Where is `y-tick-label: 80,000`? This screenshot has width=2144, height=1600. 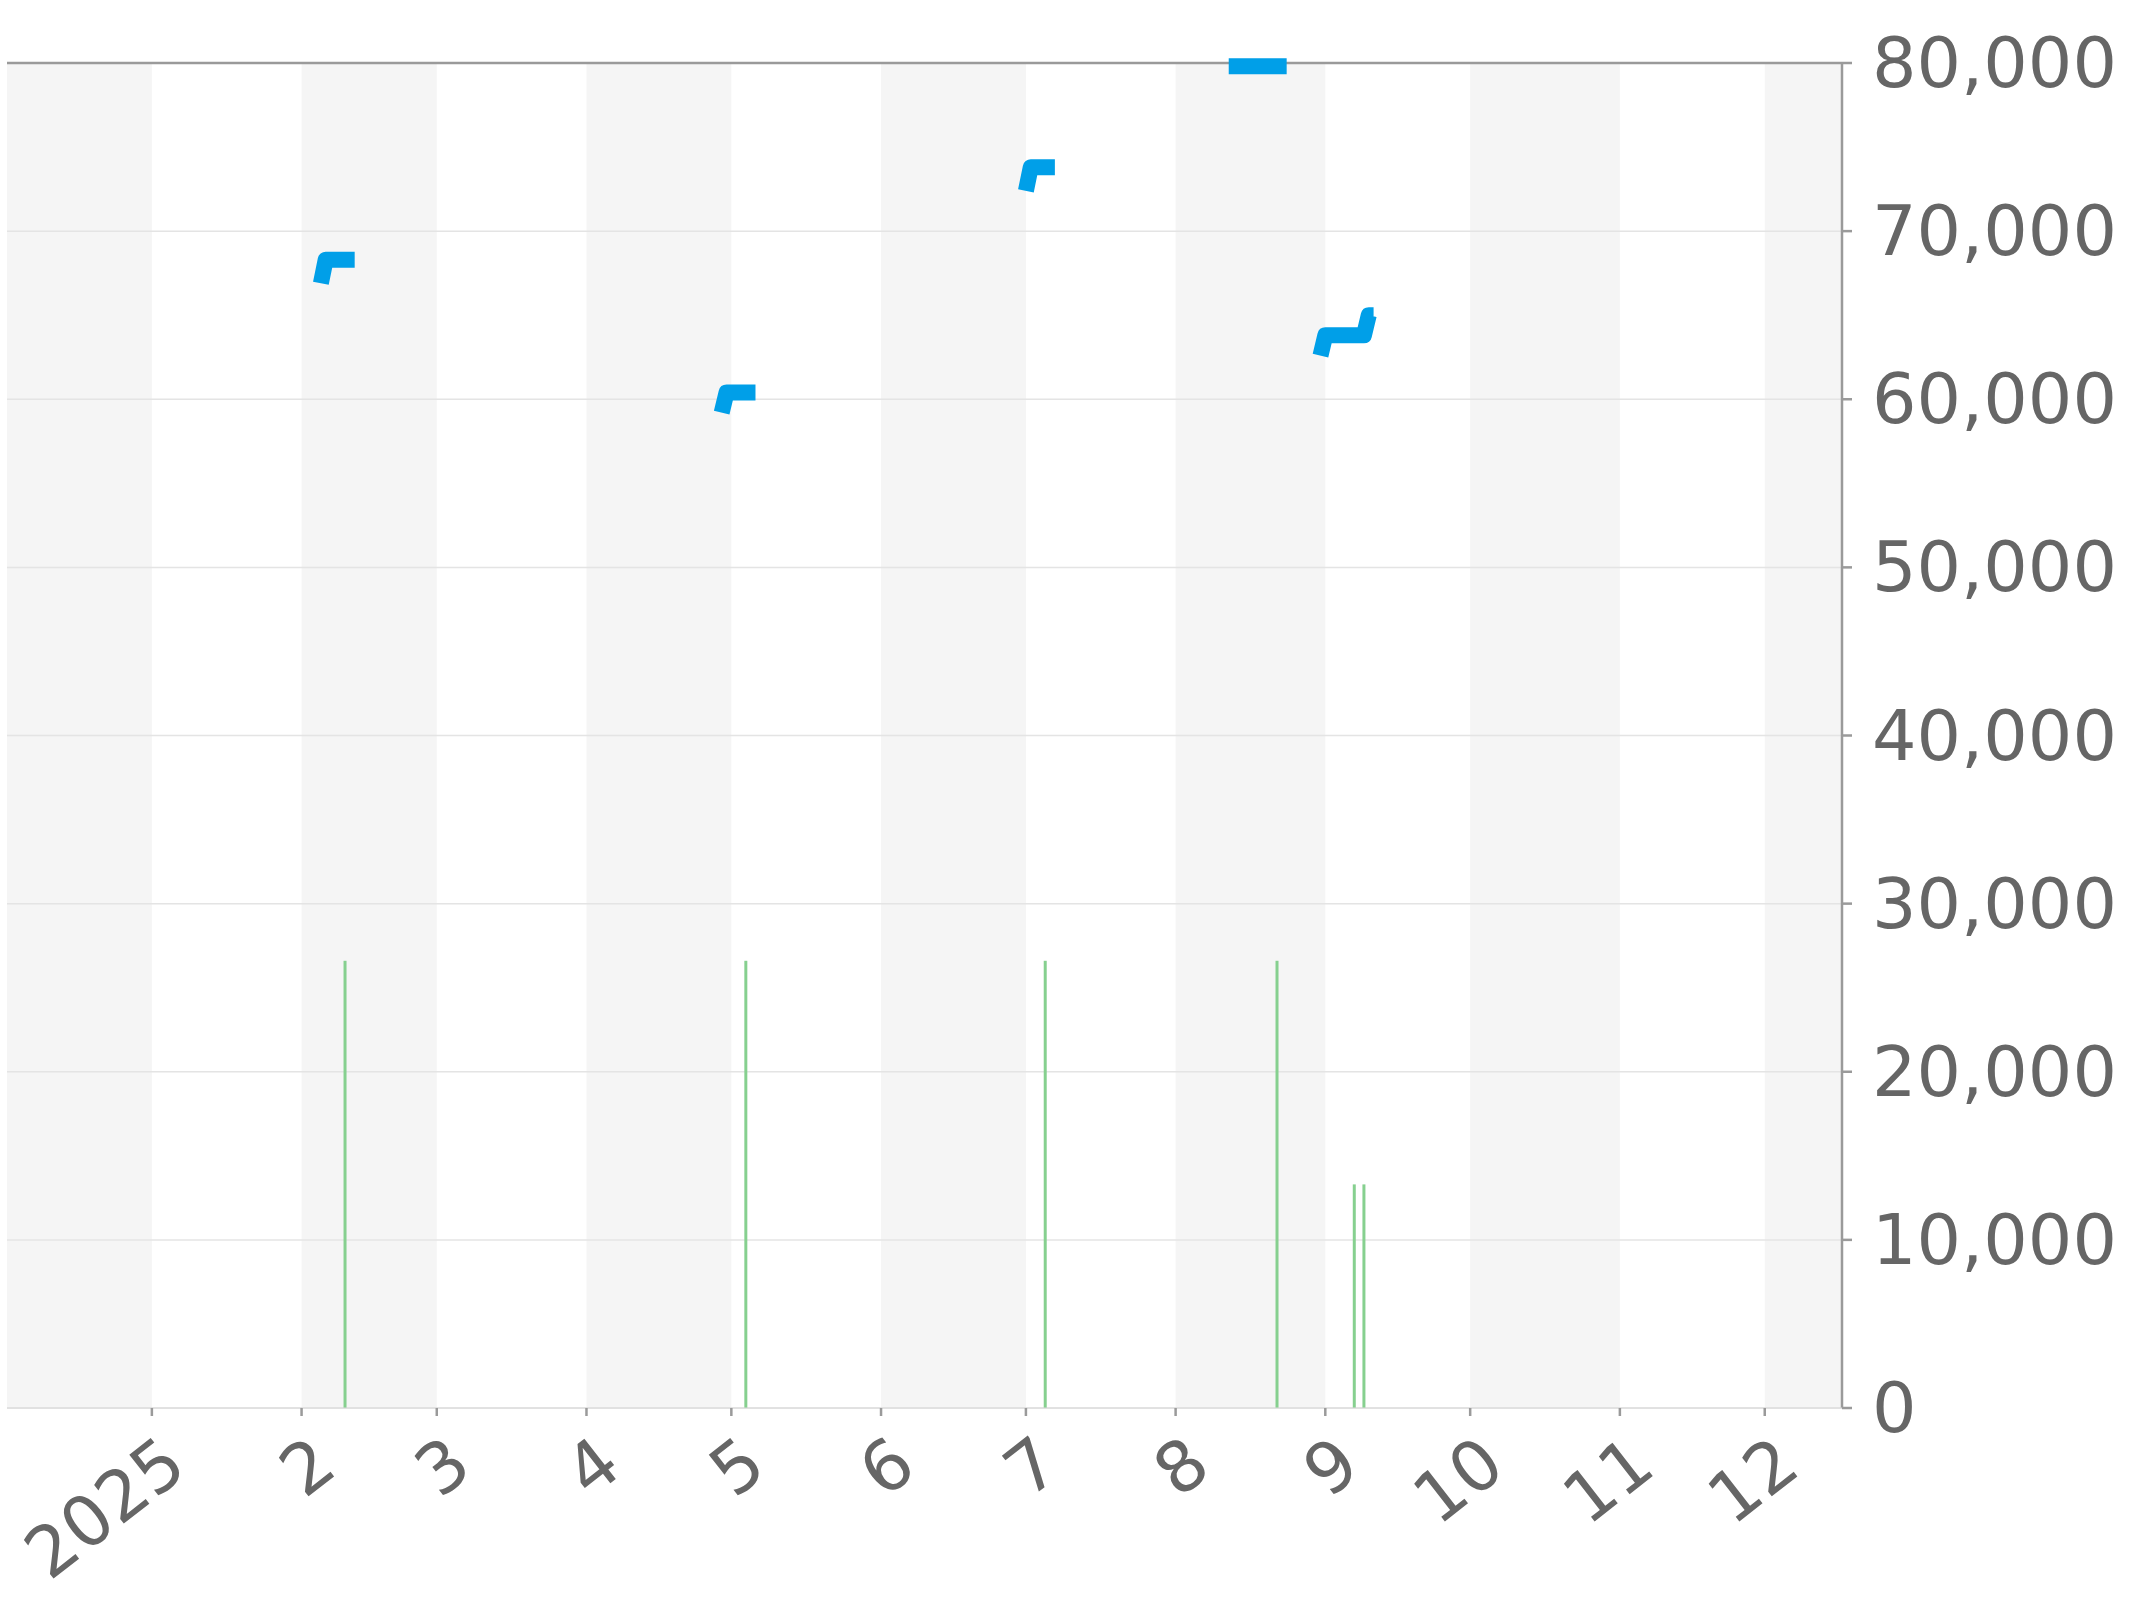 y-tick-label: 80,000 is located at coordinates (1994, 63).